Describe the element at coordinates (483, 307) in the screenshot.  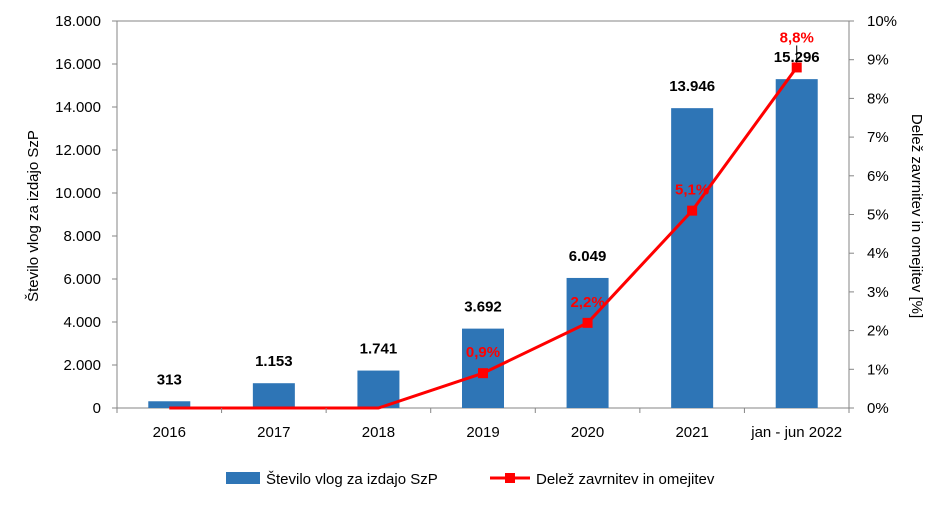
I see `bar-value-label: 3.692` at that location.